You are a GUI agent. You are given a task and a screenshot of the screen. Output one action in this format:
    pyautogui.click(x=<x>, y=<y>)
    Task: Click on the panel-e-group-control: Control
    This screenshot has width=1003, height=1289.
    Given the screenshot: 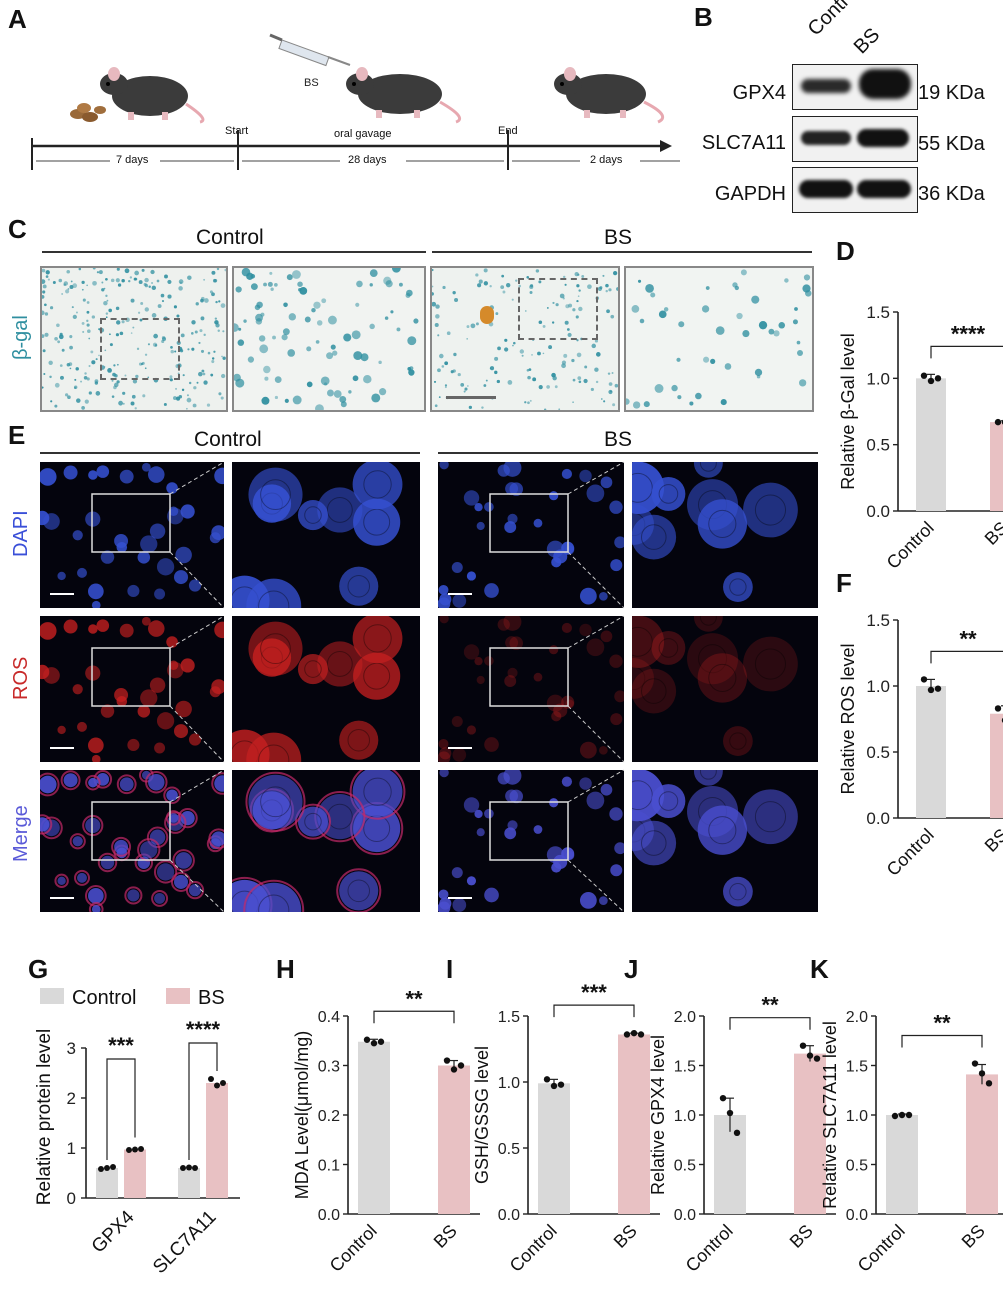 What is the action you would take?
    pyautogui.click(x=228, y=439)
    